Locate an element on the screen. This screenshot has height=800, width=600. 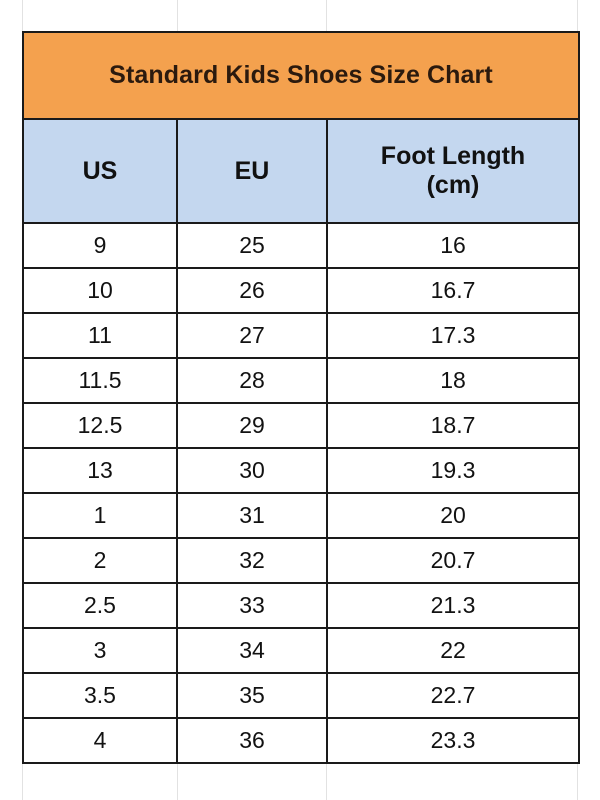
column-header-us-label: US is located at coordinates (100, 170).